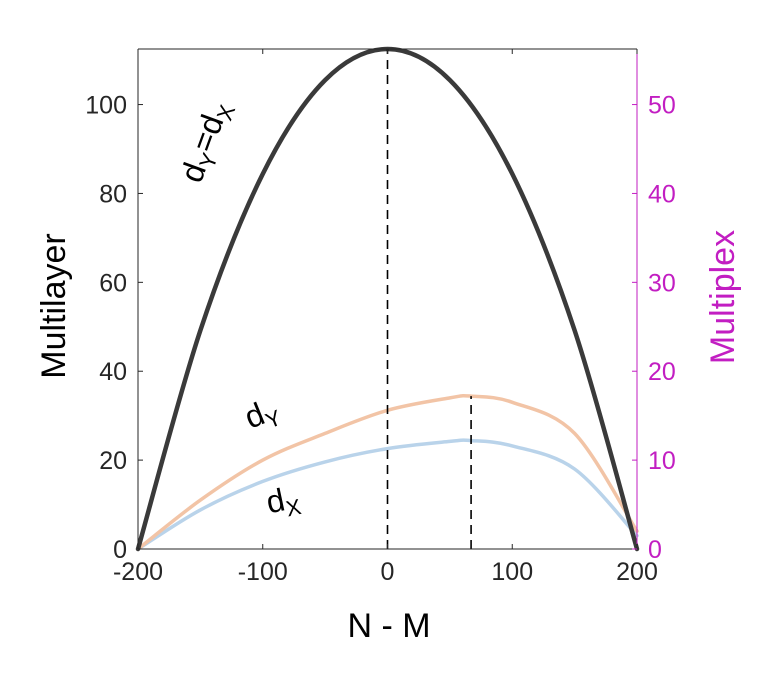  Describe the element at coordinates (206, 142) in the screenshot. I see `curve-label-dy-eq-dx: dY=dX` at that location.